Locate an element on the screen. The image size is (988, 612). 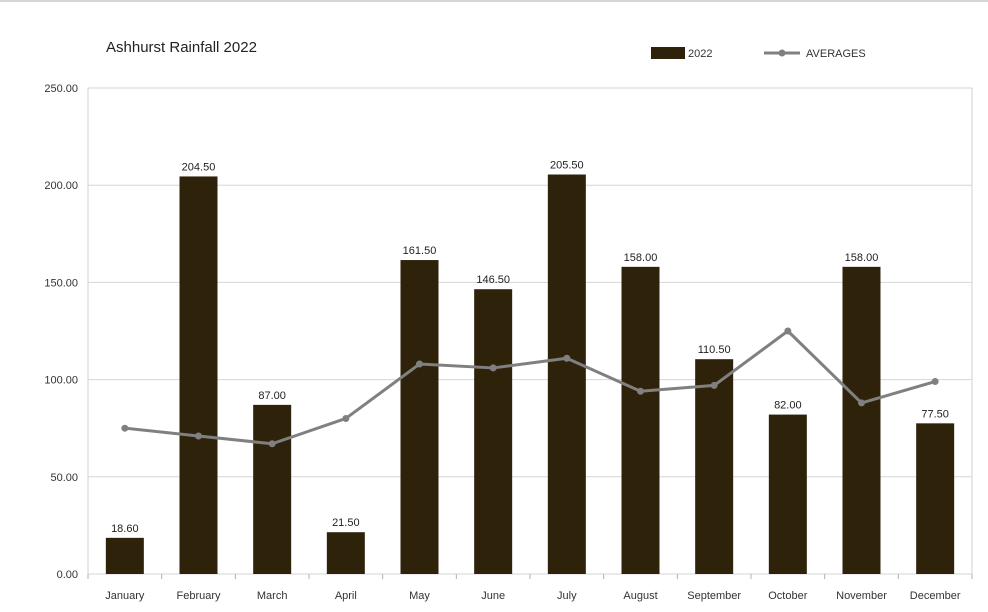
y-axis-ticks: 0.00 50.00 100.00 150.00 200.00 250.00 is located at coordinates (61, 332).